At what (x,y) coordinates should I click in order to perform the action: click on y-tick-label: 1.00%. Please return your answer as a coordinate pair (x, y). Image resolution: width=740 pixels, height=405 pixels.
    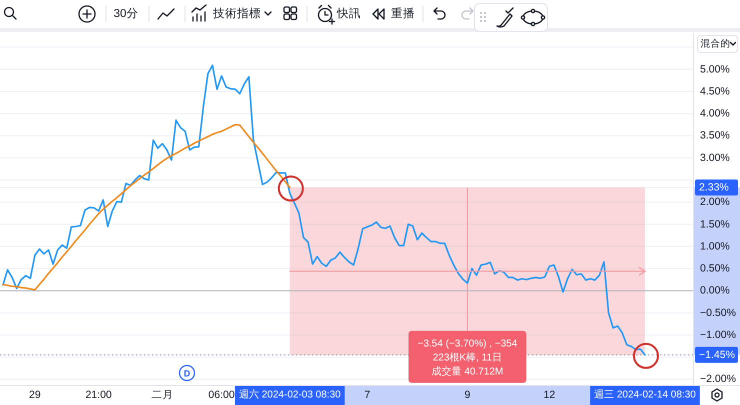
    Looking at the image, I should click on (715, 246).